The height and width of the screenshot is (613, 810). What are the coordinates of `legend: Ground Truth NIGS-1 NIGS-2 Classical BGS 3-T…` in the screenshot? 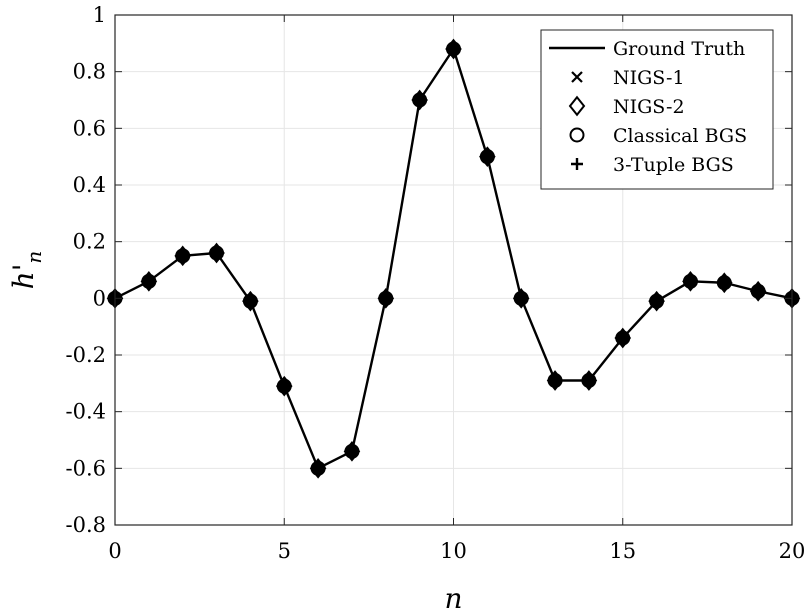 It's located at (657, 109).